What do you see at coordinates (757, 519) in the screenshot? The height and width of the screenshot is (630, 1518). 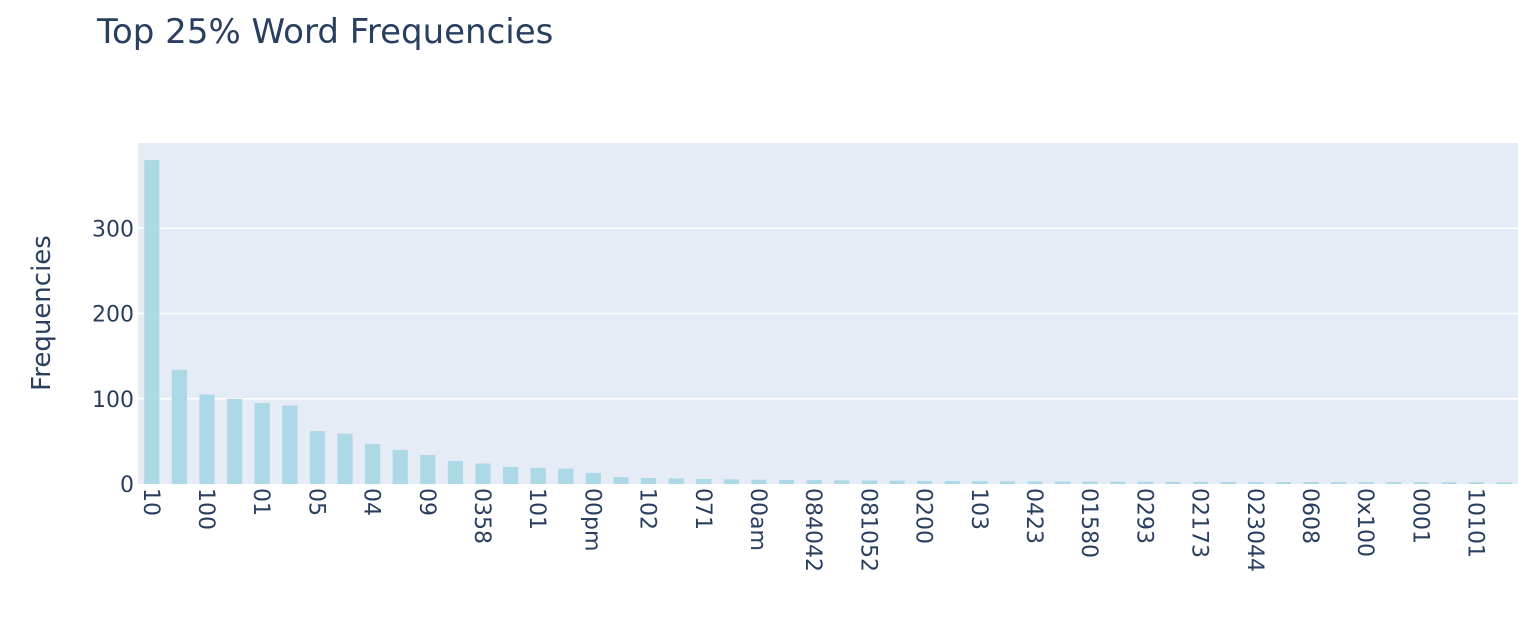 I see `x-tick-label: 00am` at bounding box center [757, 519].